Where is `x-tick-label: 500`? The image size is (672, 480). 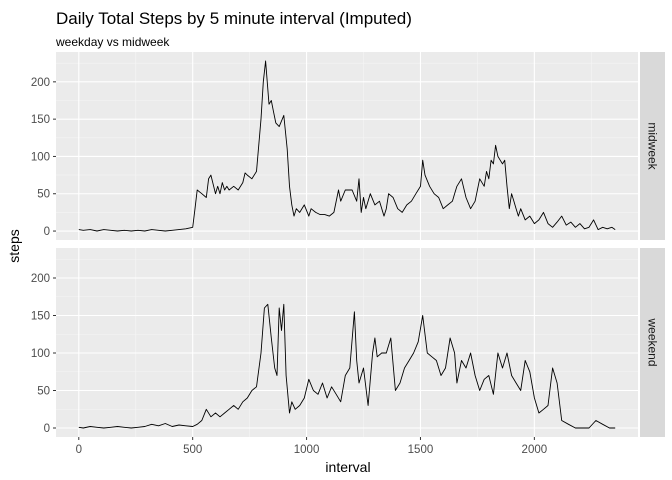
x-tick-label: 500 is located at coordinates (192, 450).